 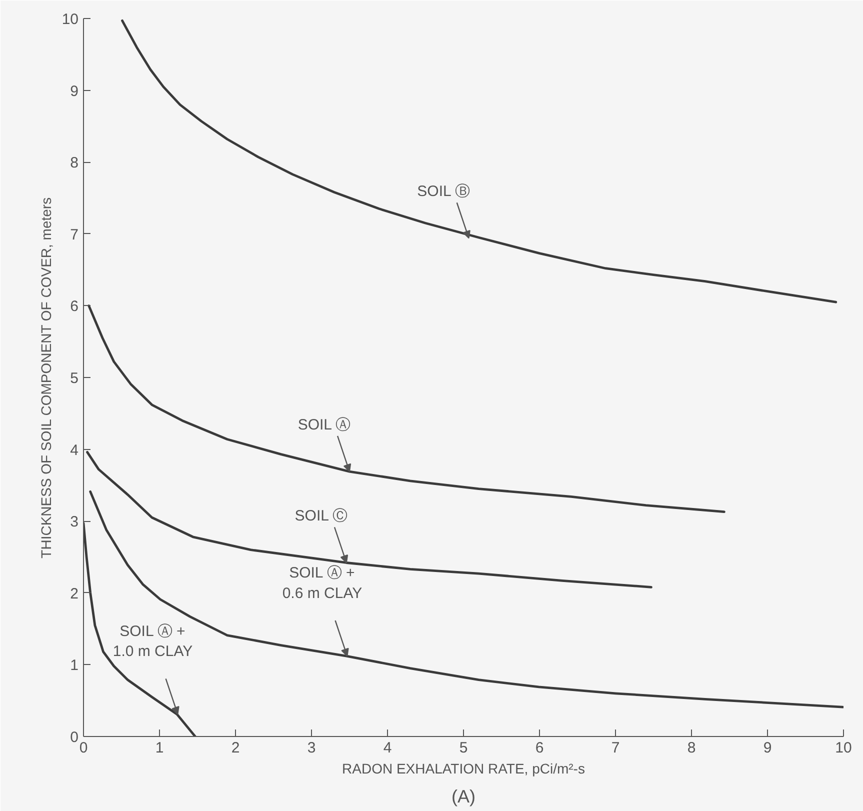 I want to click on annotation: SOIL Ⓐ + 1.0 m CLAY, so click(x=152, y=641).